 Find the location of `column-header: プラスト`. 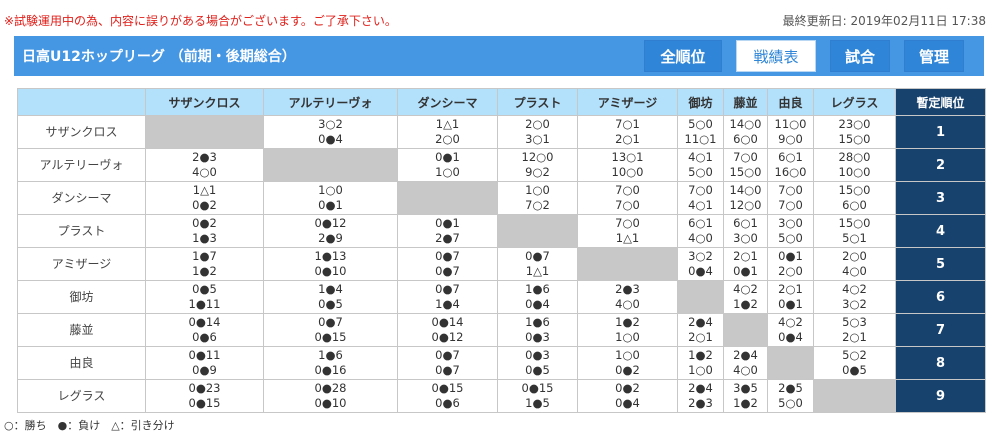

column-header: プラスト is located at coordinates (537, 102).